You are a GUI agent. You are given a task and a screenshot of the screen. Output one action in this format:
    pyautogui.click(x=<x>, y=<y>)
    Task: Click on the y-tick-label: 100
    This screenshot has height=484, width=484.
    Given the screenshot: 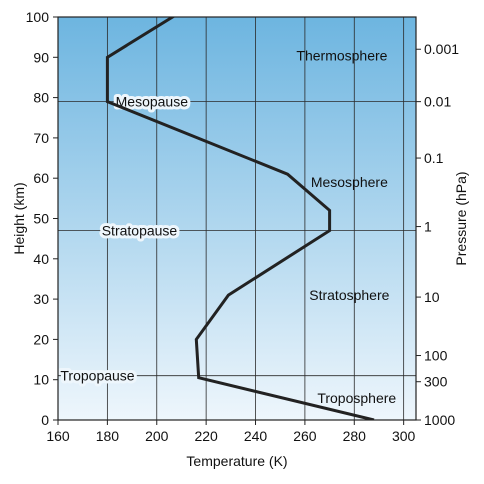 What is the action you would take?
    pyautogui.click(x=38, y=17)
    